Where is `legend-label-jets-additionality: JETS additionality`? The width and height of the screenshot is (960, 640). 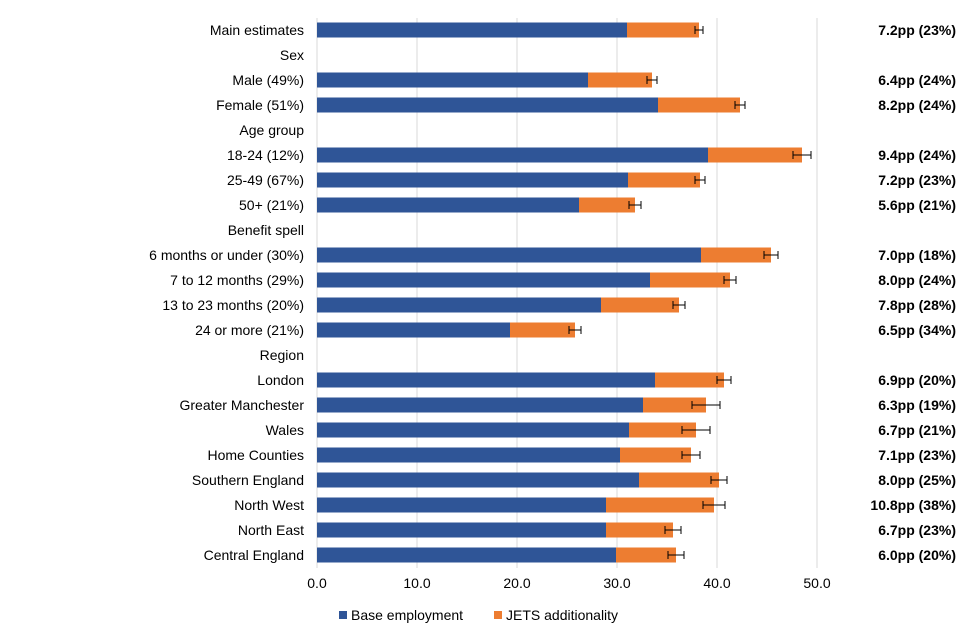
legend-label-jets-additionality: JETS additionality is located at coordinates (562, 615).